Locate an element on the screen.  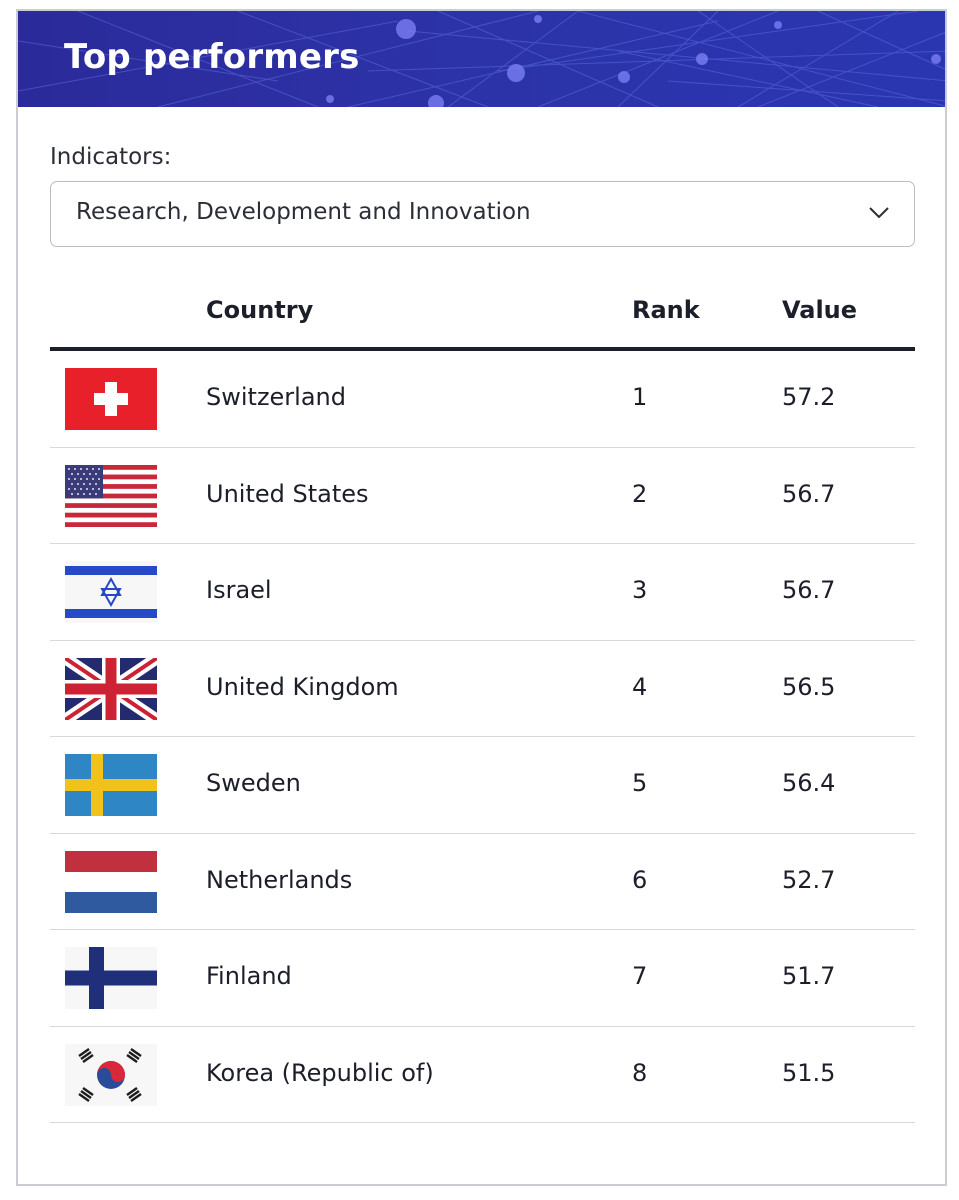
score-value: 57.2 is located at coordinates (809, 397).